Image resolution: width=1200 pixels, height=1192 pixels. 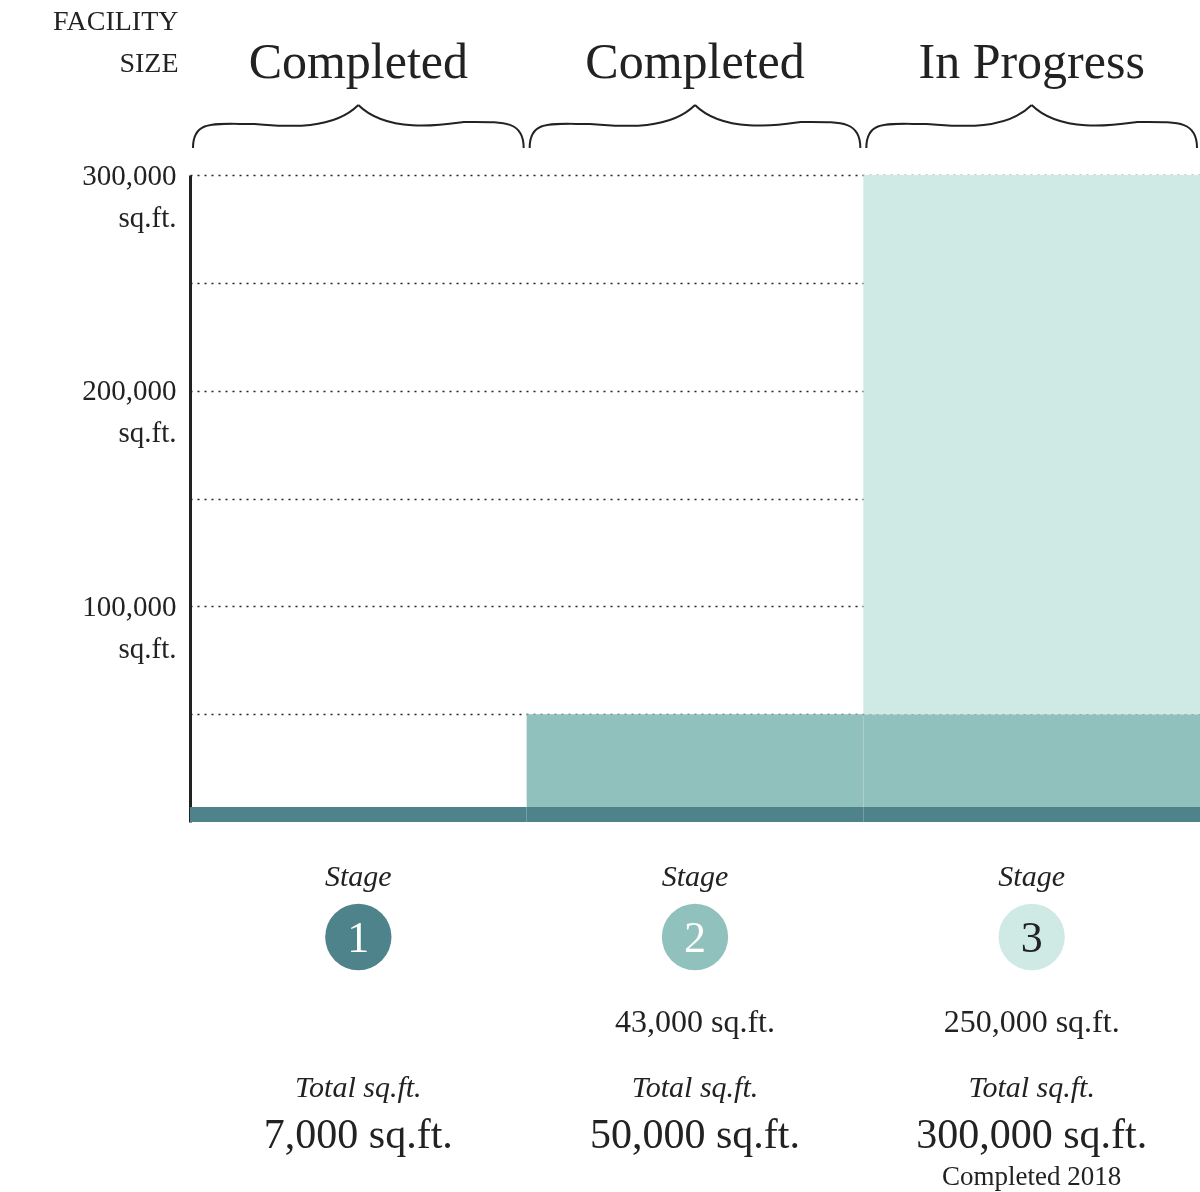 What do you see at coordinates (1031, 1021) in the screenshot?
I see `text: 250,000 sq.ft.` at bounding box center [1031, 1021].